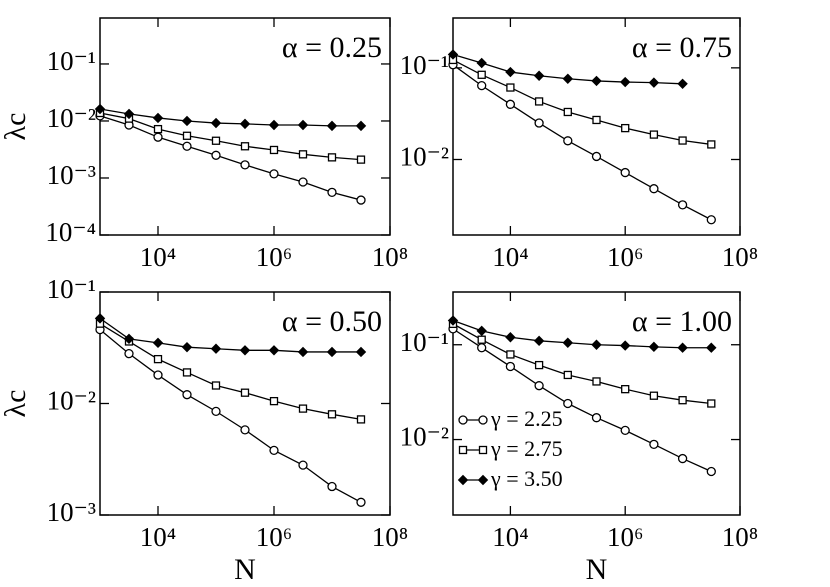 Image resolution: width=830 pixels, height=587 pixels. Describe the element at coordinates (332, 321) in the screenshot. I see `annotation: α = 0.50` at that location.